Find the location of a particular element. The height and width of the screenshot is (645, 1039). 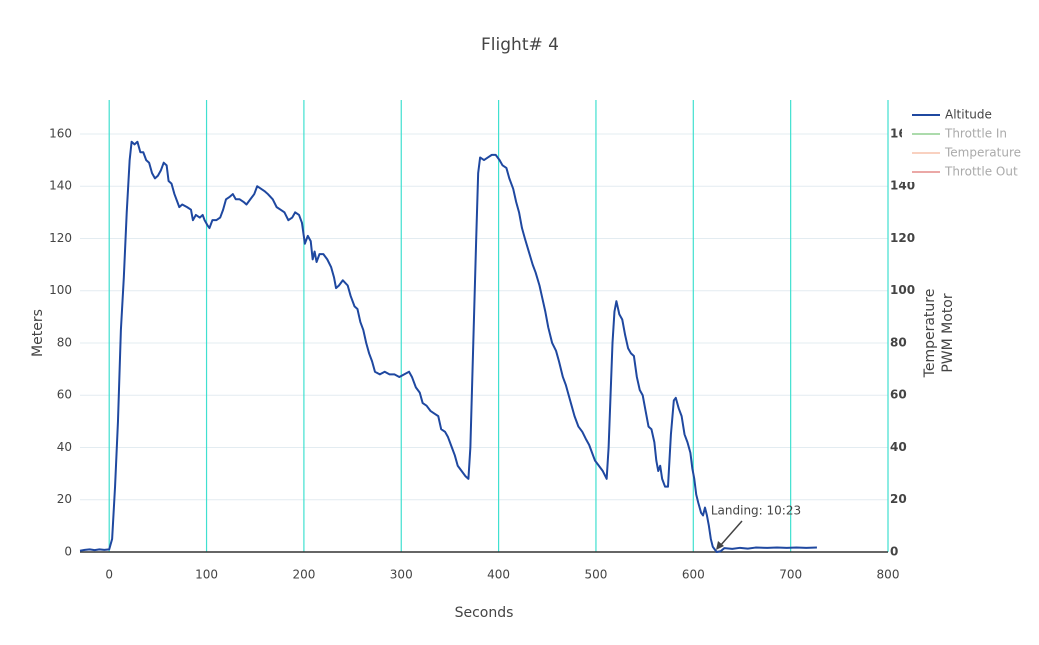

y-tick-label: 80 is located at coordinates (64, 342).